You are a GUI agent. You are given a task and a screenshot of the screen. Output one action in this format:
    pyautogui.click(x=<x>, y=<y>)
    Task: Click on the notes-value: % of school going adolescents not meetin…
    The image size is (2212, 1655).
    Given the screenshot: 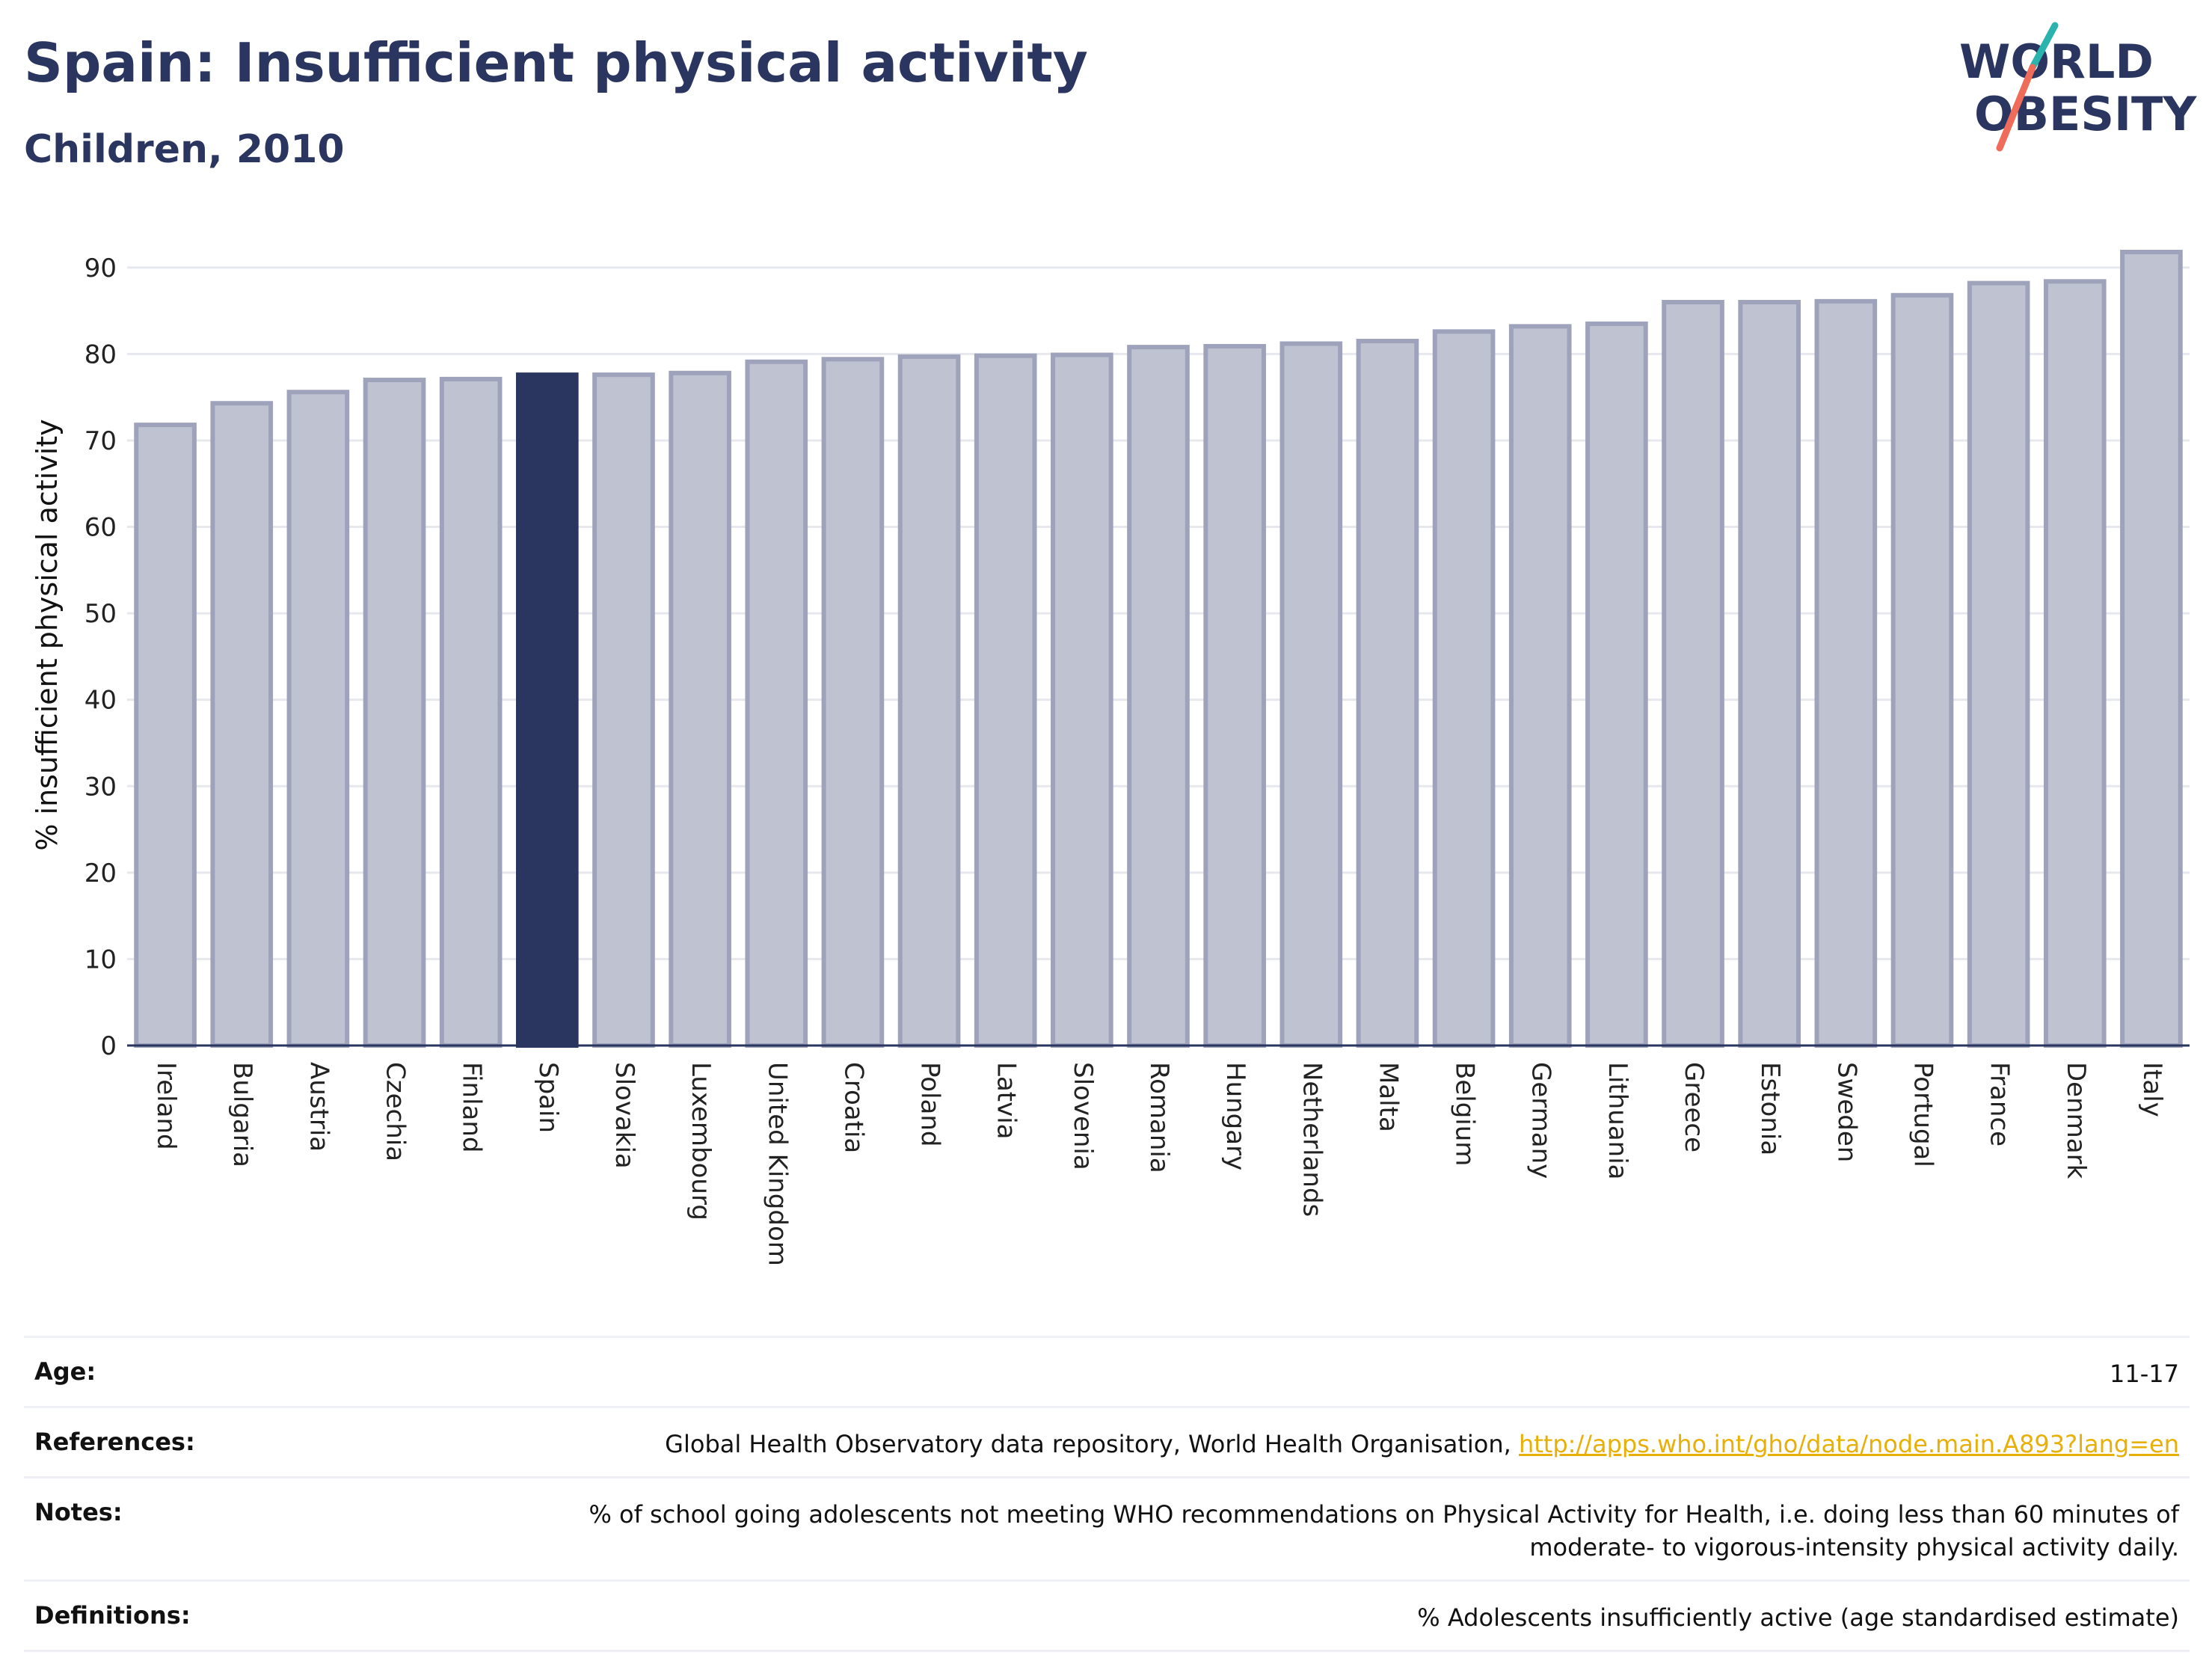 What is the action you would take?
    pyautogui.click(x=1384, y=1531)
    